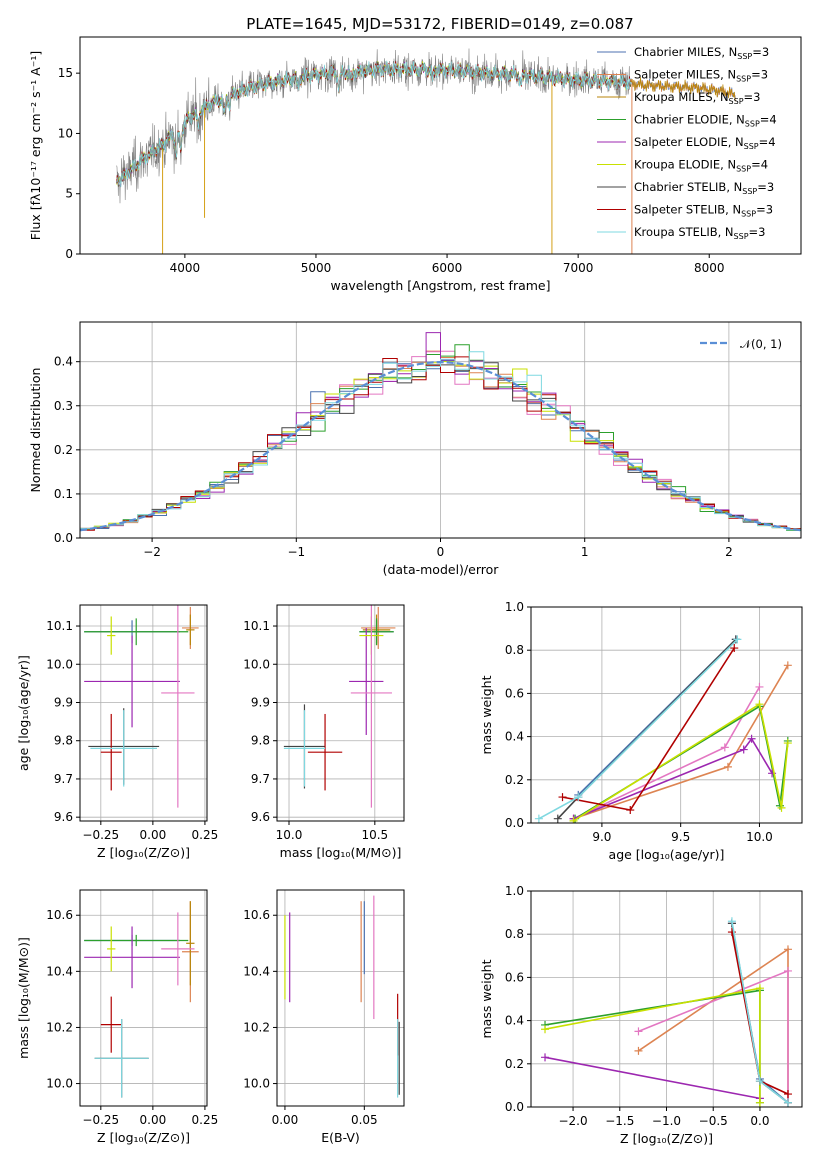 Image resolution: width=819 pixels, height=1170 pixels. Describe the element at coordinates (316, 268) in the screenshot. I see `x-tick-label: 5000` at that location.